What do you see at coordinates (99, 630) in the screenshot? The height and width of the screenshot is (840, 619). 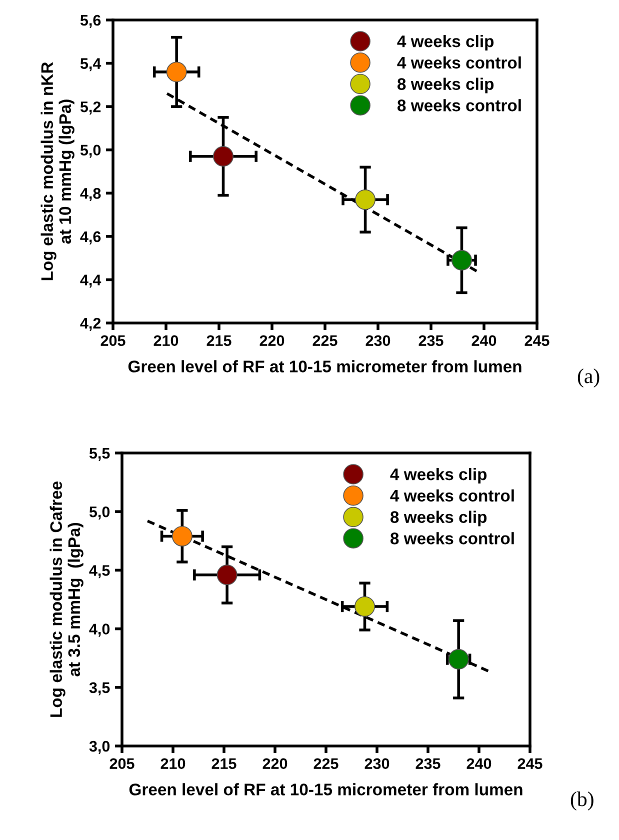 I see `y-tick-label: 4,0` at bounding box center [99, 630].